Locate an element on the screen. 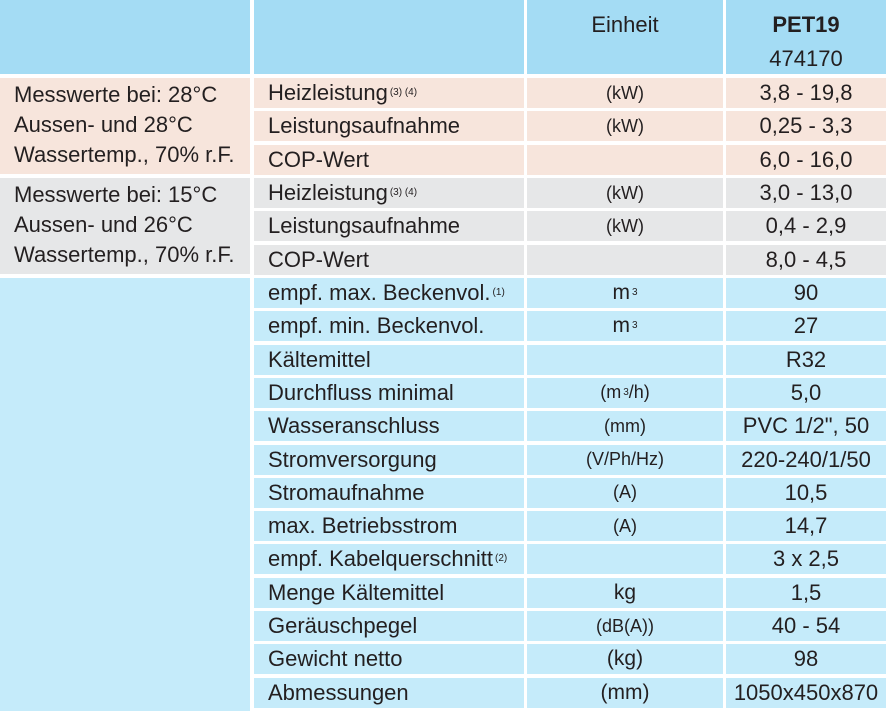  spec-value-cell: 27 is located at coordinates (806, 326).